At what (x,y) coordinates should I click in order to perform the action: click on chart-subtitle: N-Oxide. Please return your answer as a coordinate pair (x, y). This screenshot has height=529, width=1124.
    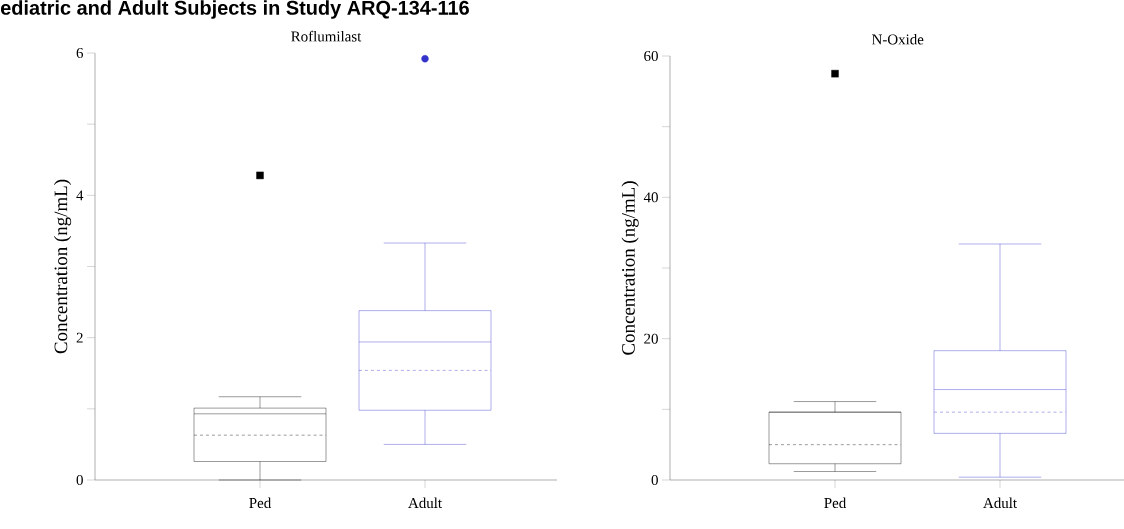
    Looking at the image, I should click on (898, 39).